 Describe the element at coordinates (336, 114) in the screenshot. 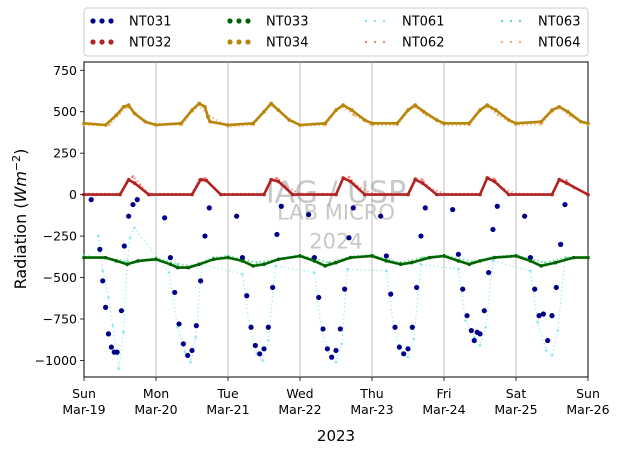

I see `series-NT034` at that location.